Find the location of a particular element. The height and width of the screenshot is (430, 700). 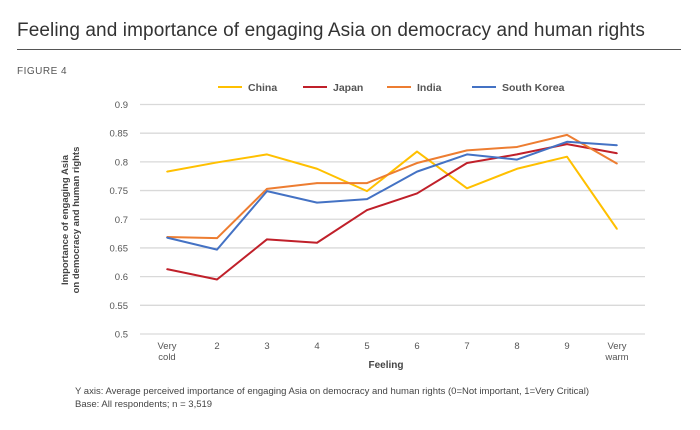

x-tick-label: cold is located at coordinates (166, 357).